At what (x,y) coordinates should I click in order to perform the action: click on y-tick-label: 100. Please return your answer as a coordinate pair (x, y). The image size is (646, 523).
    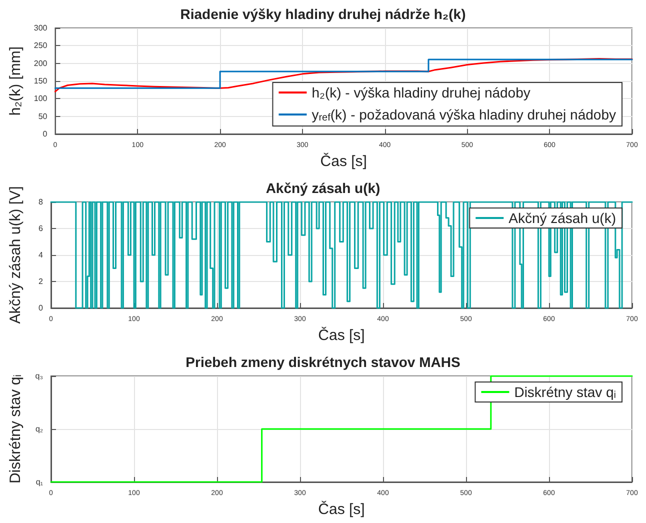
    Looking at the image, I should click on (41, 99).